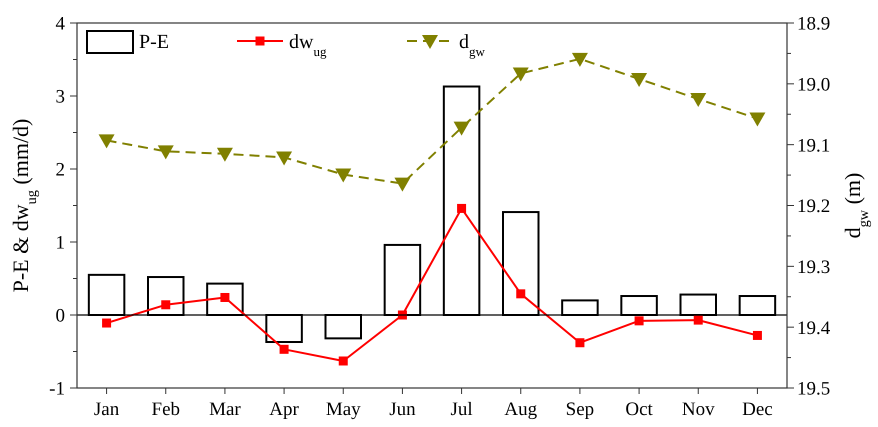 This screenshot has height=427, width=878. Describe the element at coordinates (521, 409) in the screenshot. I see `x-tick-label: Aug` at that location.